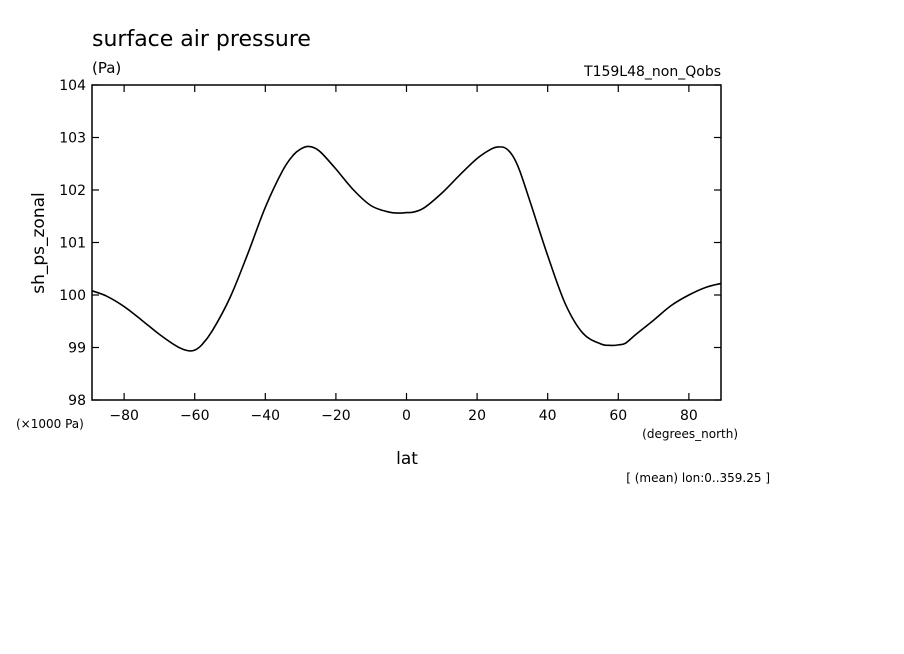 This screenshot has height=654, width=904. I want to click on footnote: [ (mean) lon:0..359.25 ], so click(698, 478).